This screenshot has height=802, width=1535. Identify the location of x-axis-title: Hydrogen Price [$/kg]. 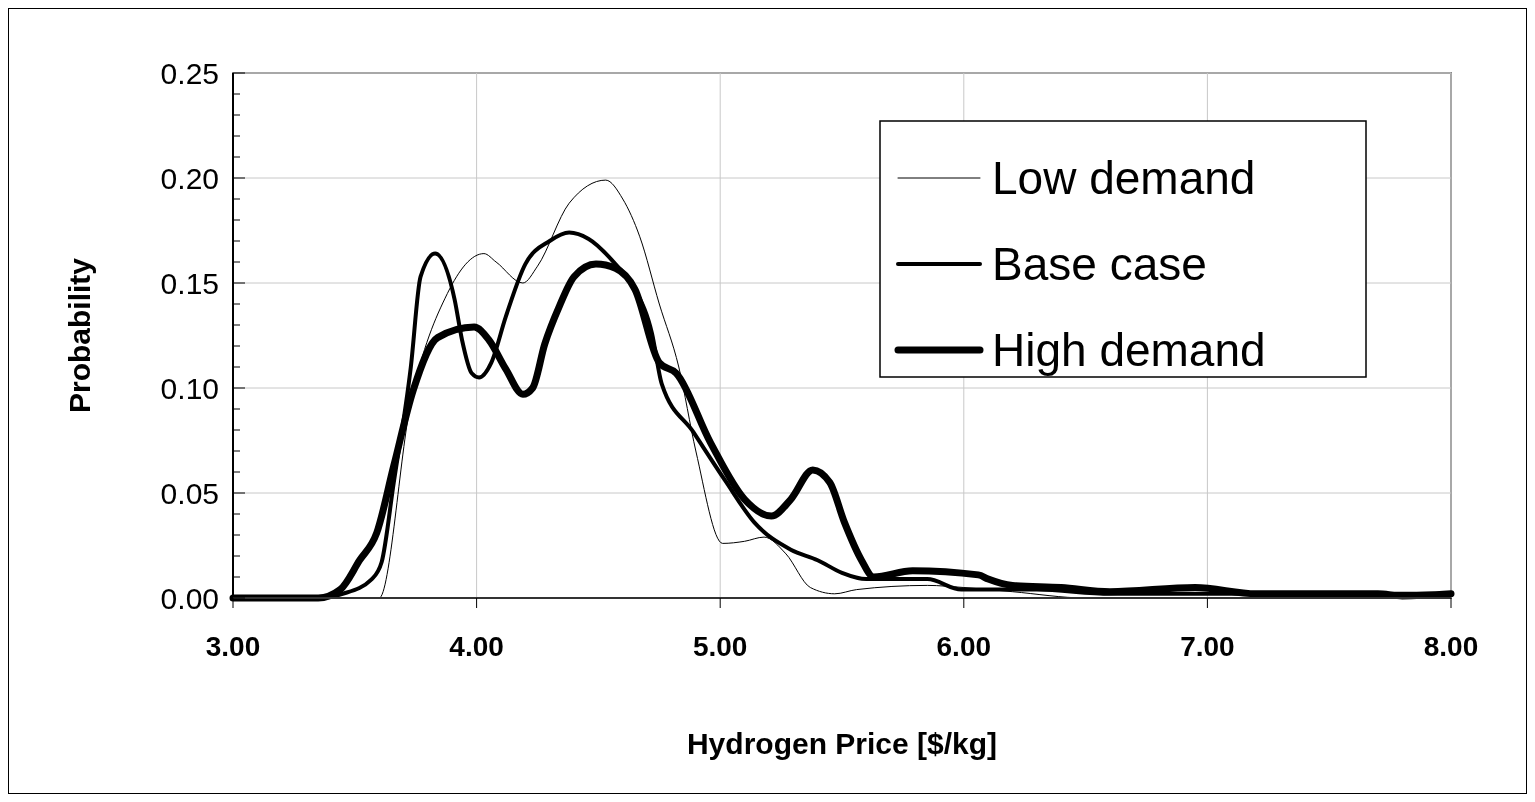
(842, 743).